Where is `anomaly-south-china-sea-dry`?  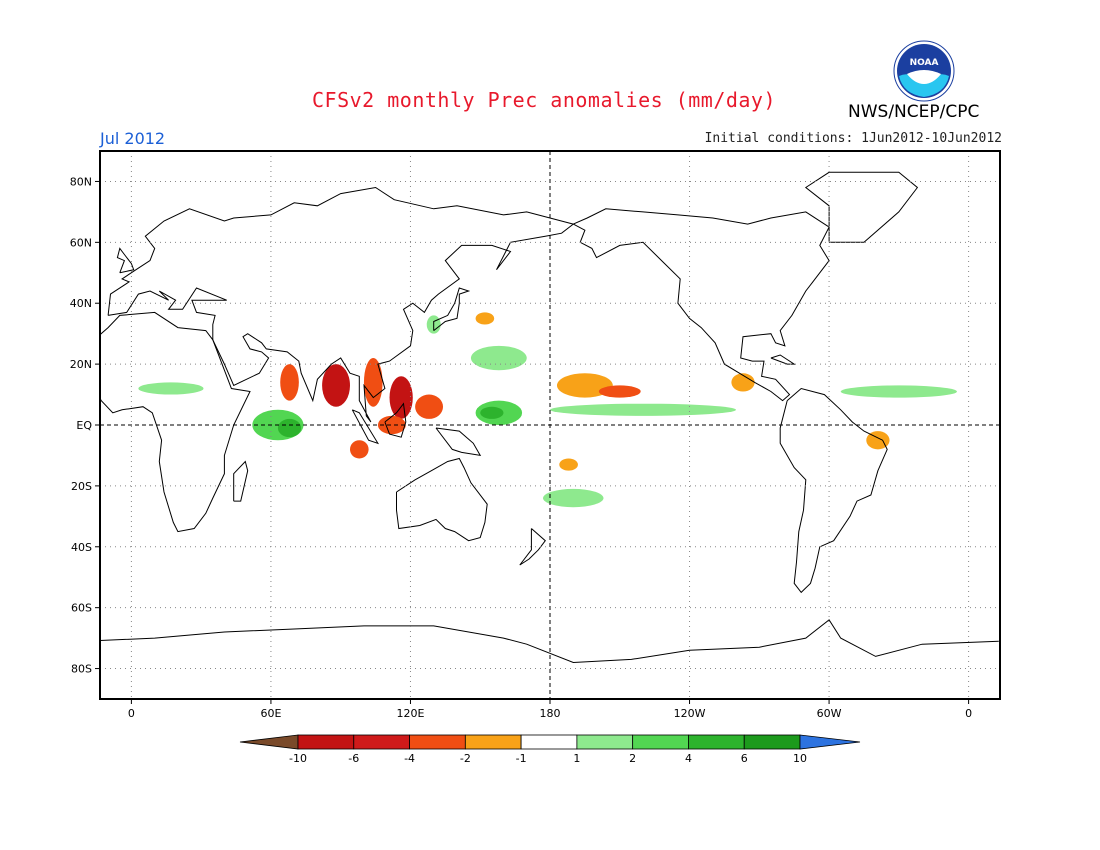
anomaly-south-china-sea-dry is located at coordinates (401, 397).